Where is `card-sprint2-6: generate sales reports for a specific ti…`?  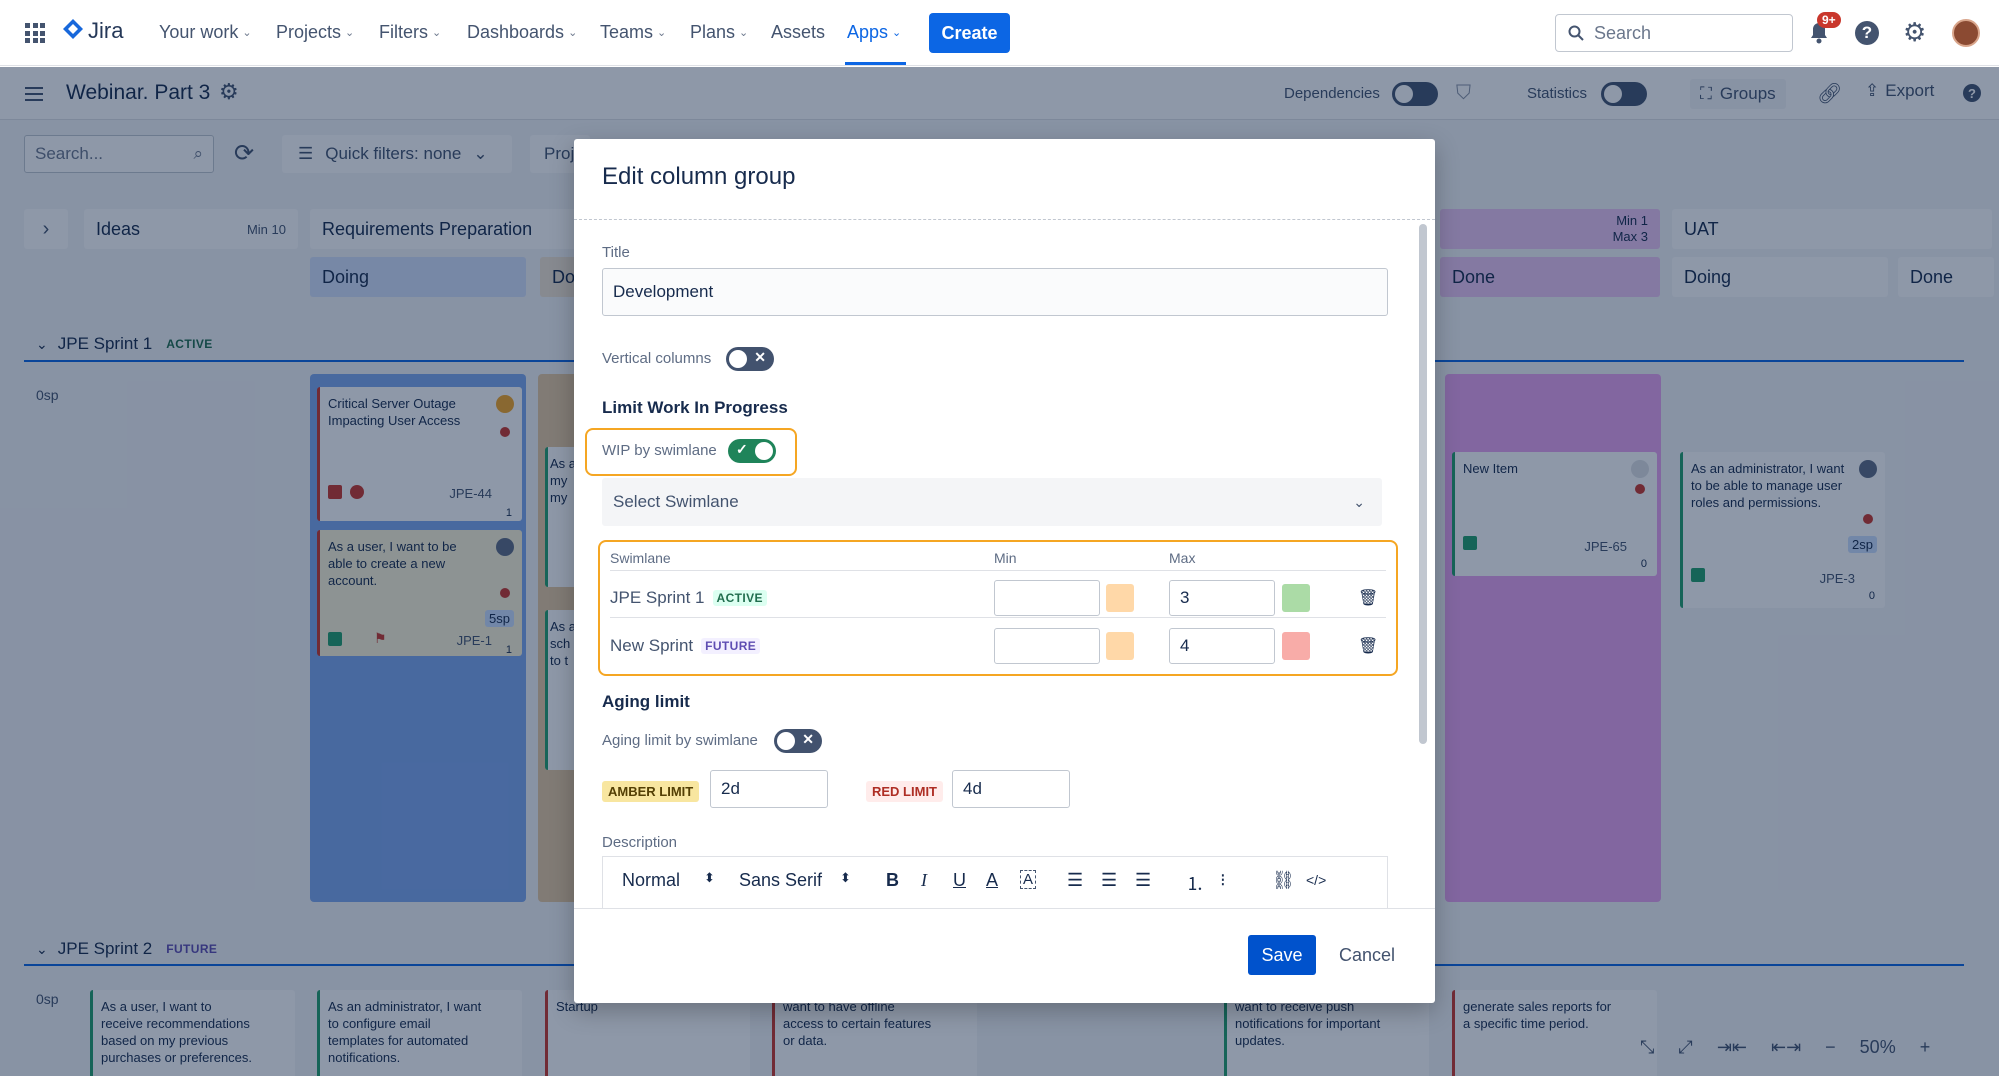
card-sprint2-6: generate sales reports for a specific ti… is located at coordinates (1554, 1033).